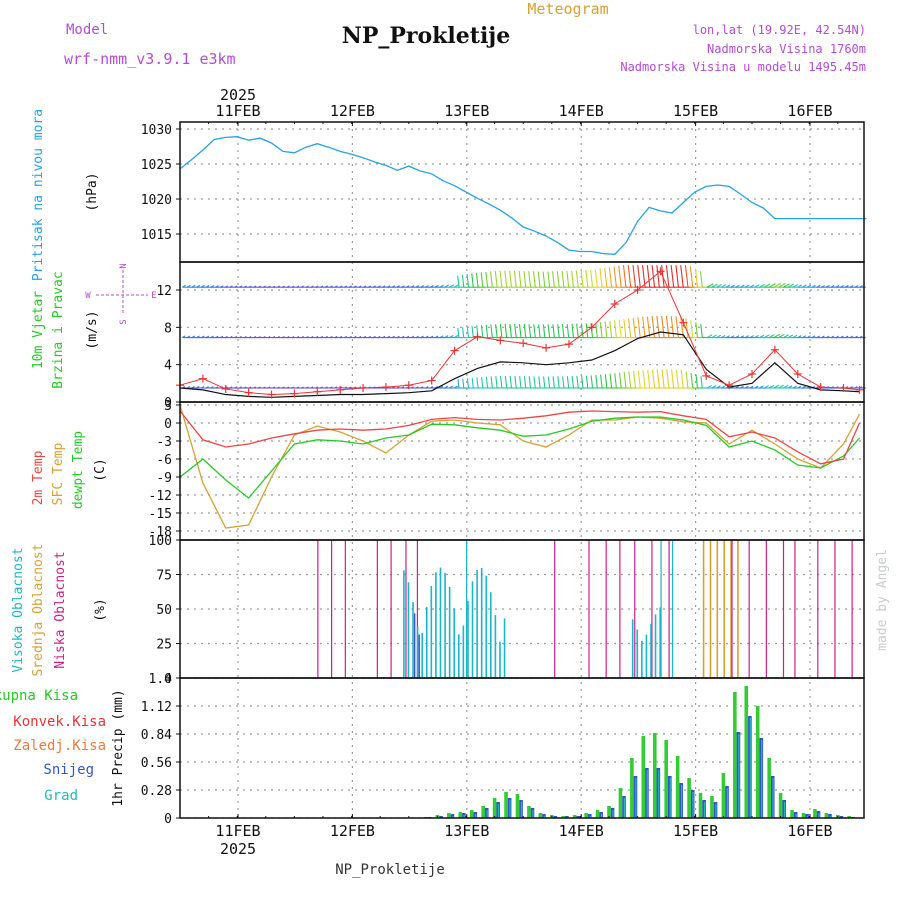 The width and height of the screenshot is (900, 904). Describe the element at coordinates (237, 111) in the screenshot. I see `top-day-label: 11FEB` at that location.